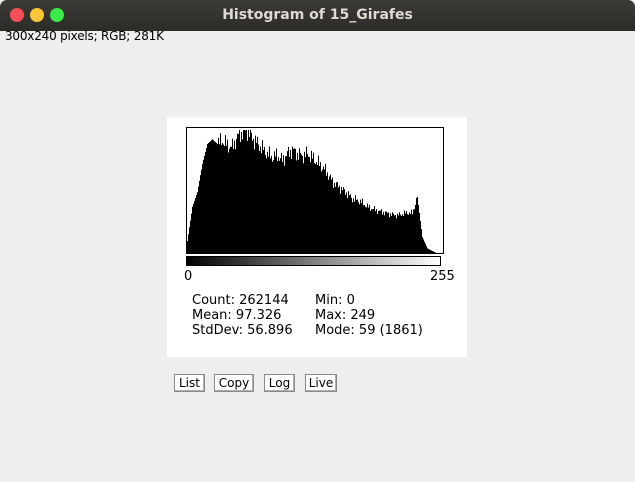 This screenshot has height=482, width=635. Describe the element at coordinates (234, 383) in the screenshot. I see `copy-button: Copy` at that location.